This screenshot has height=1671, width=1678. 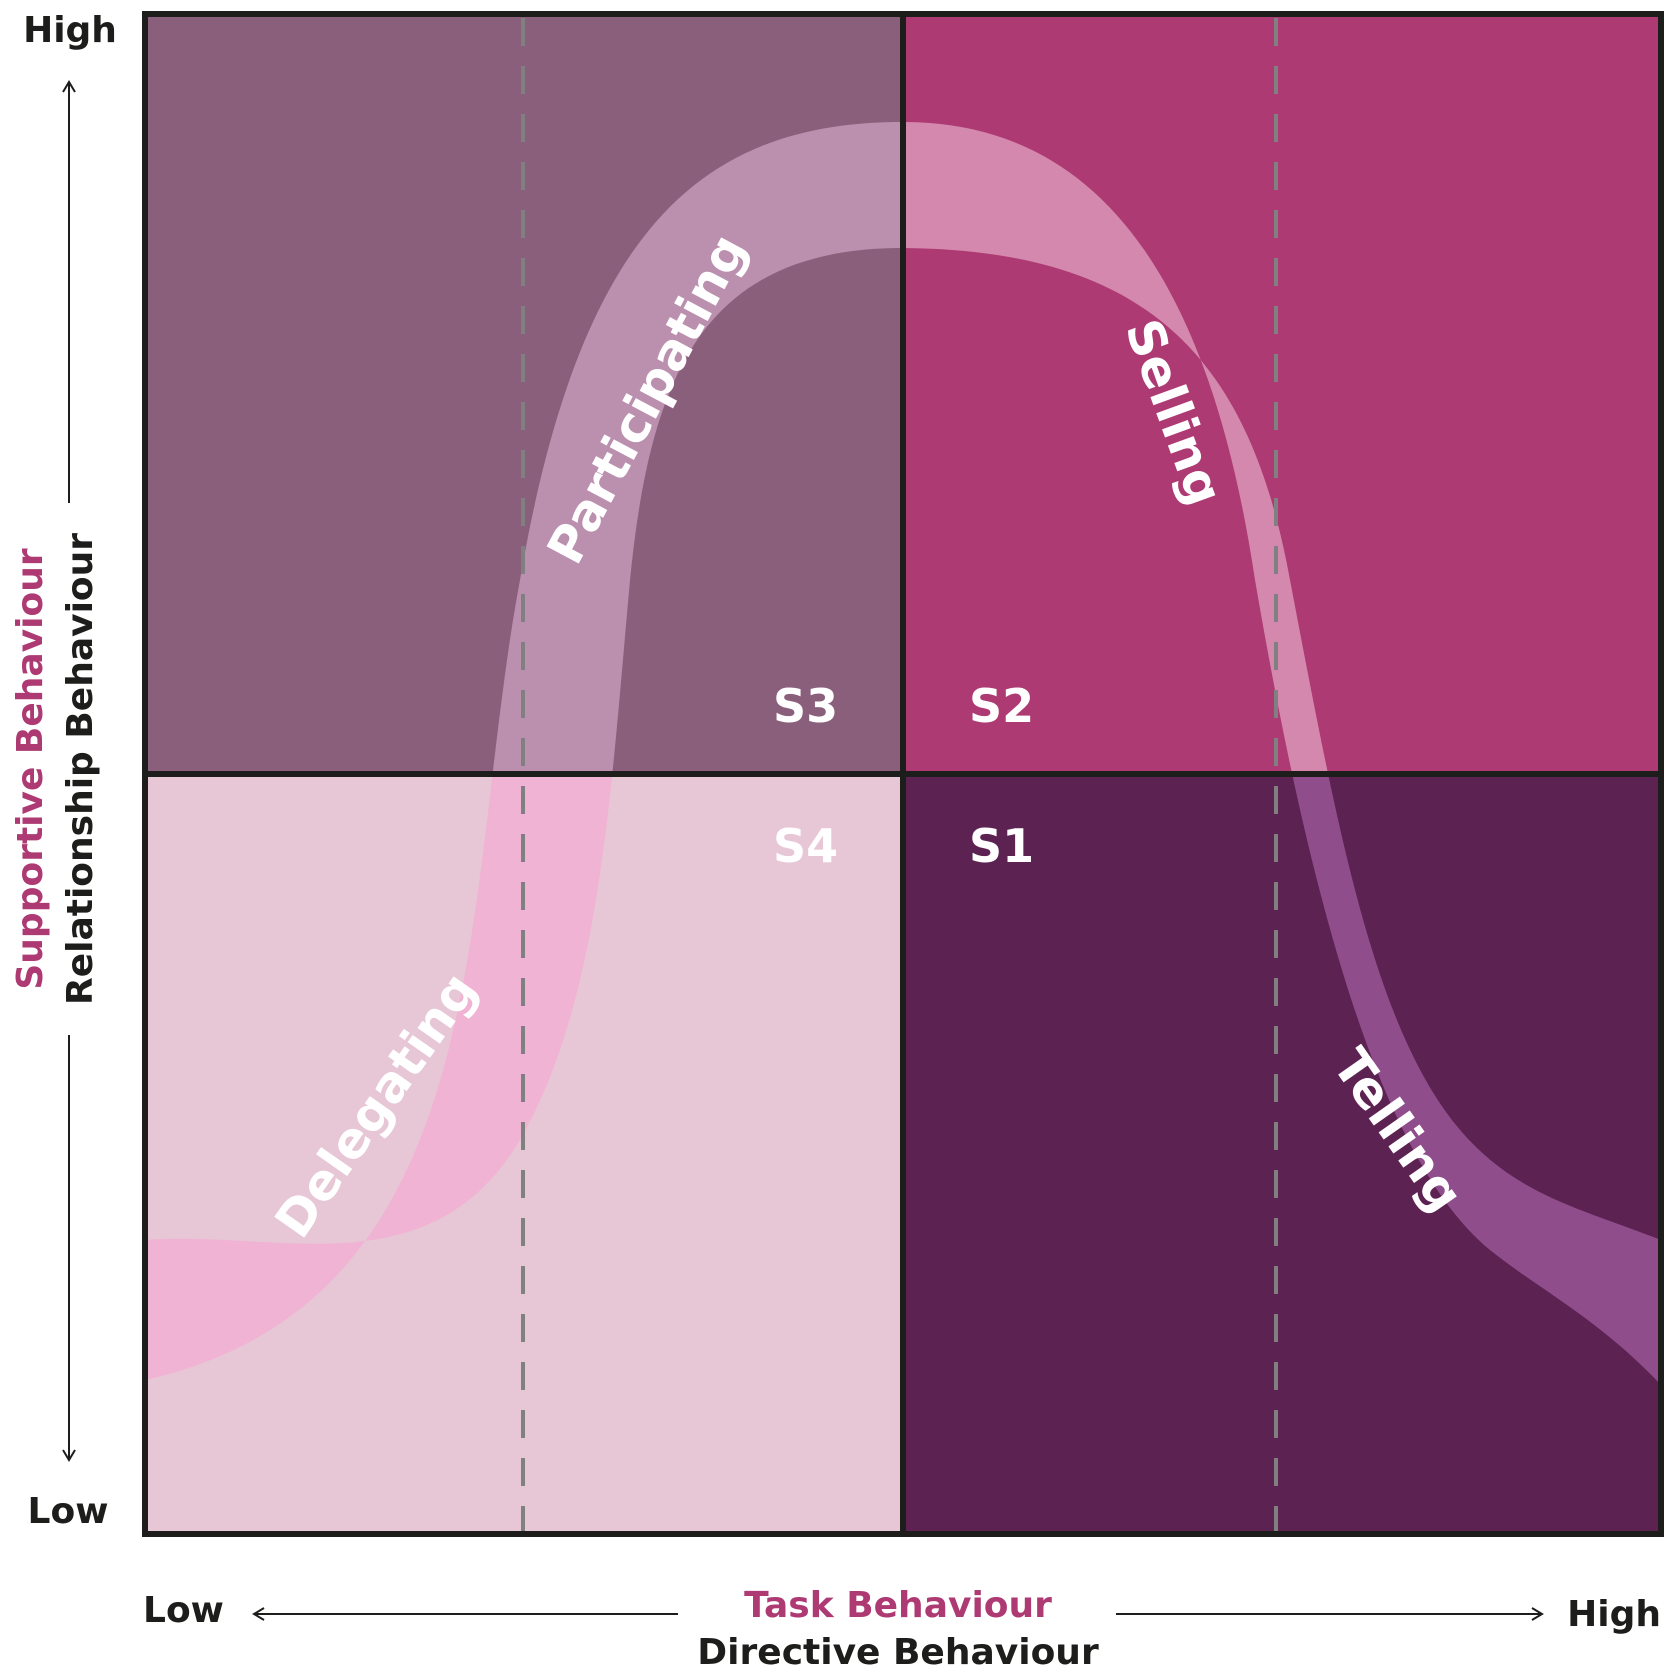 What do you see at coordinates (1001, 846) in the screenshot?
I see `s1-label: S1` at bounding box center [1001, 846].